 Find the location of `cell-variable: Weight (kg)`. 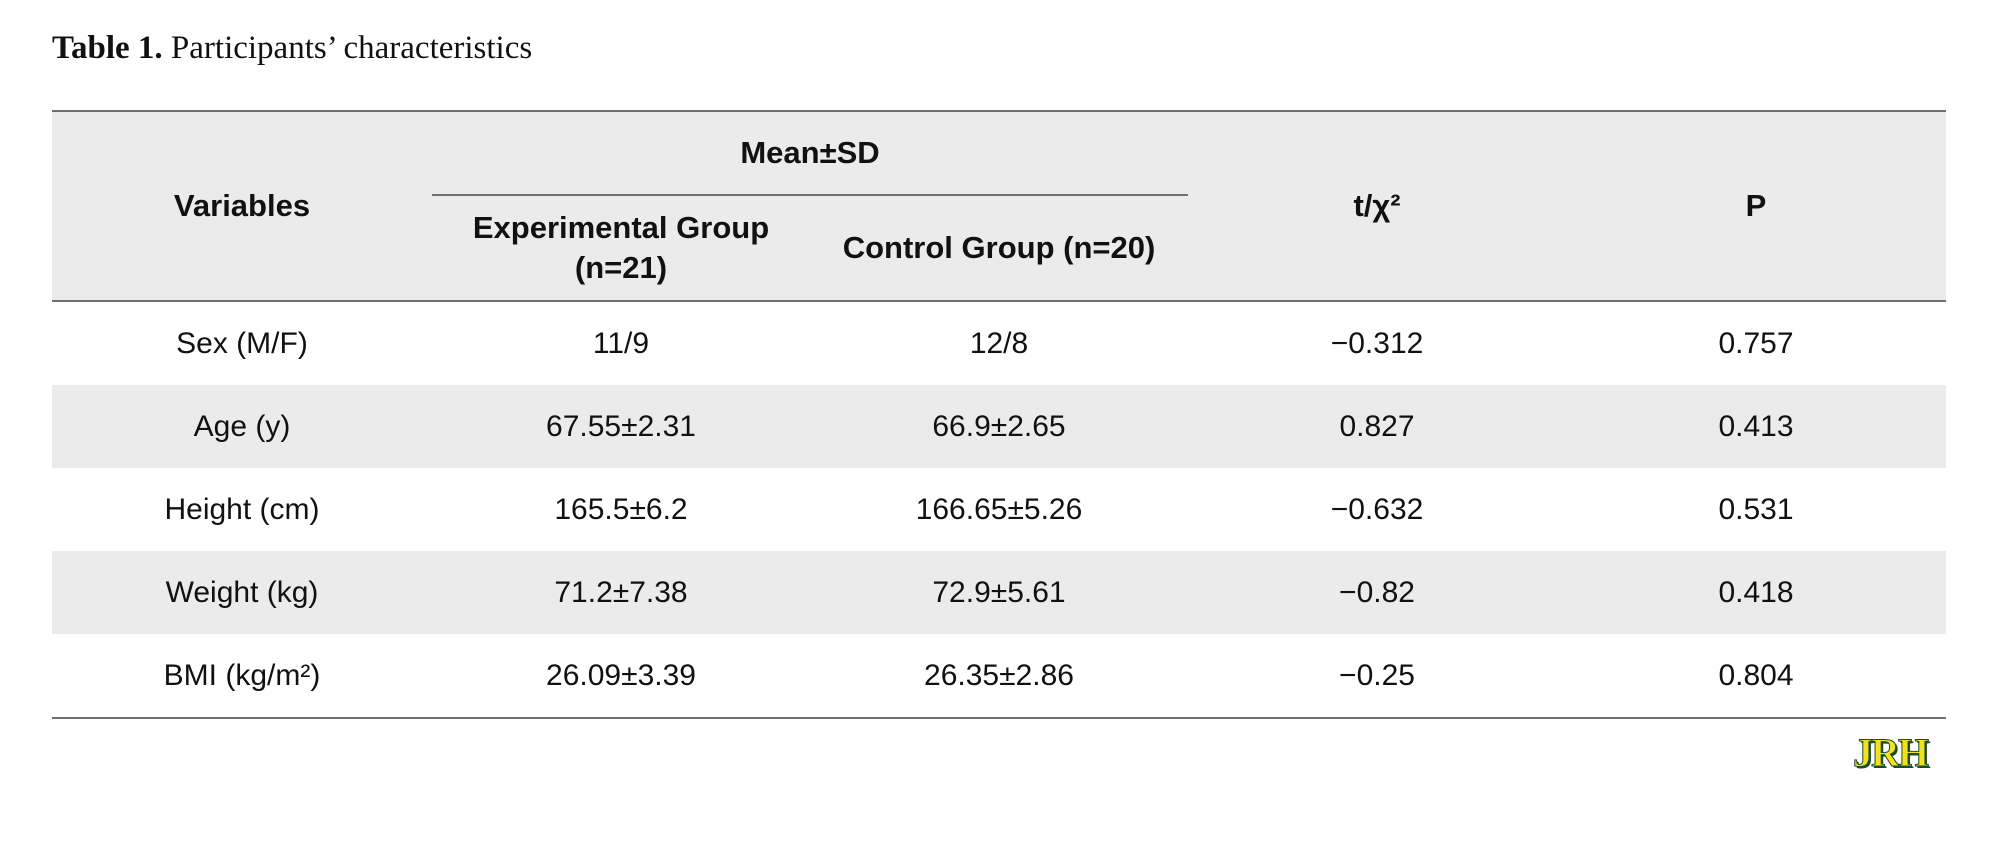

cell-variable: Weight (kg) is located at coordinates (242, 592).